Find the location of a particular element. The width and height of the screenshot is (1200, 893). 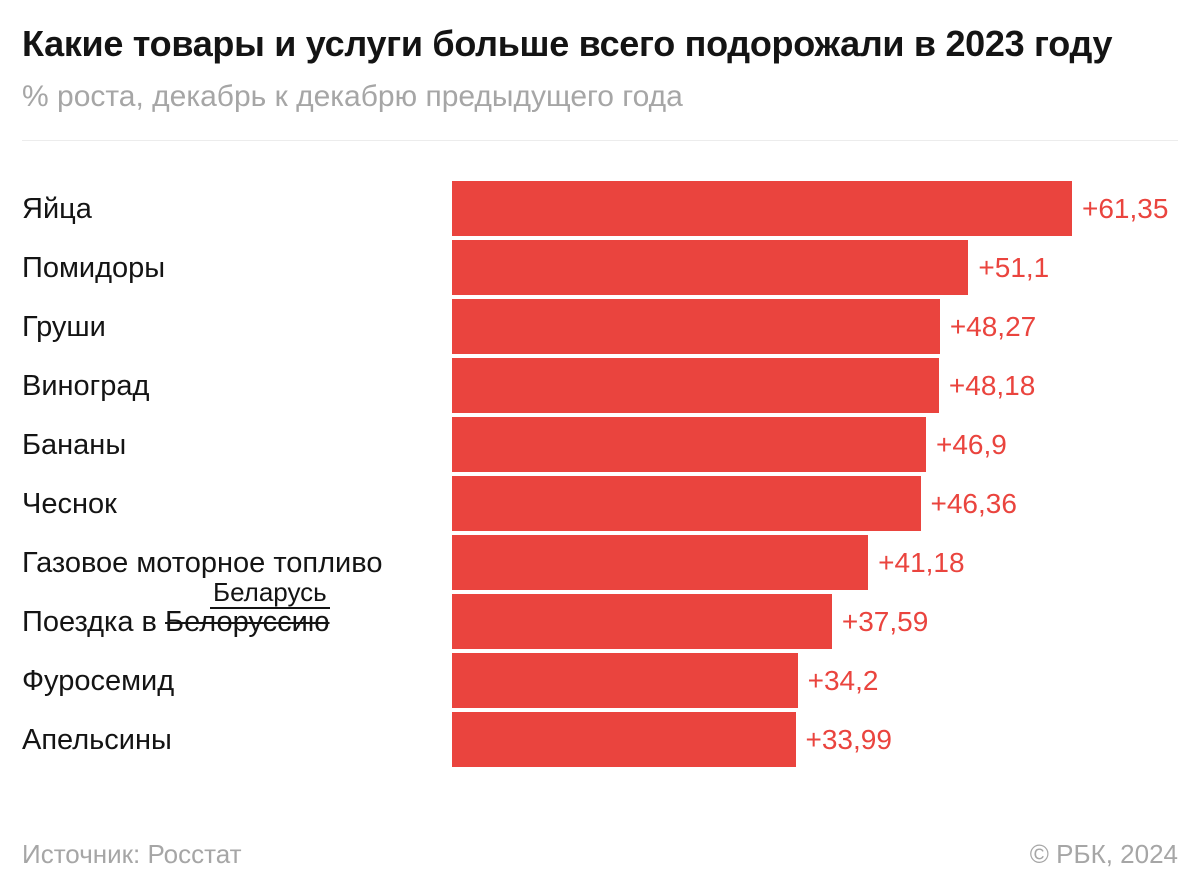

bar-track: +51,1 is located at coordinates (815, 268).